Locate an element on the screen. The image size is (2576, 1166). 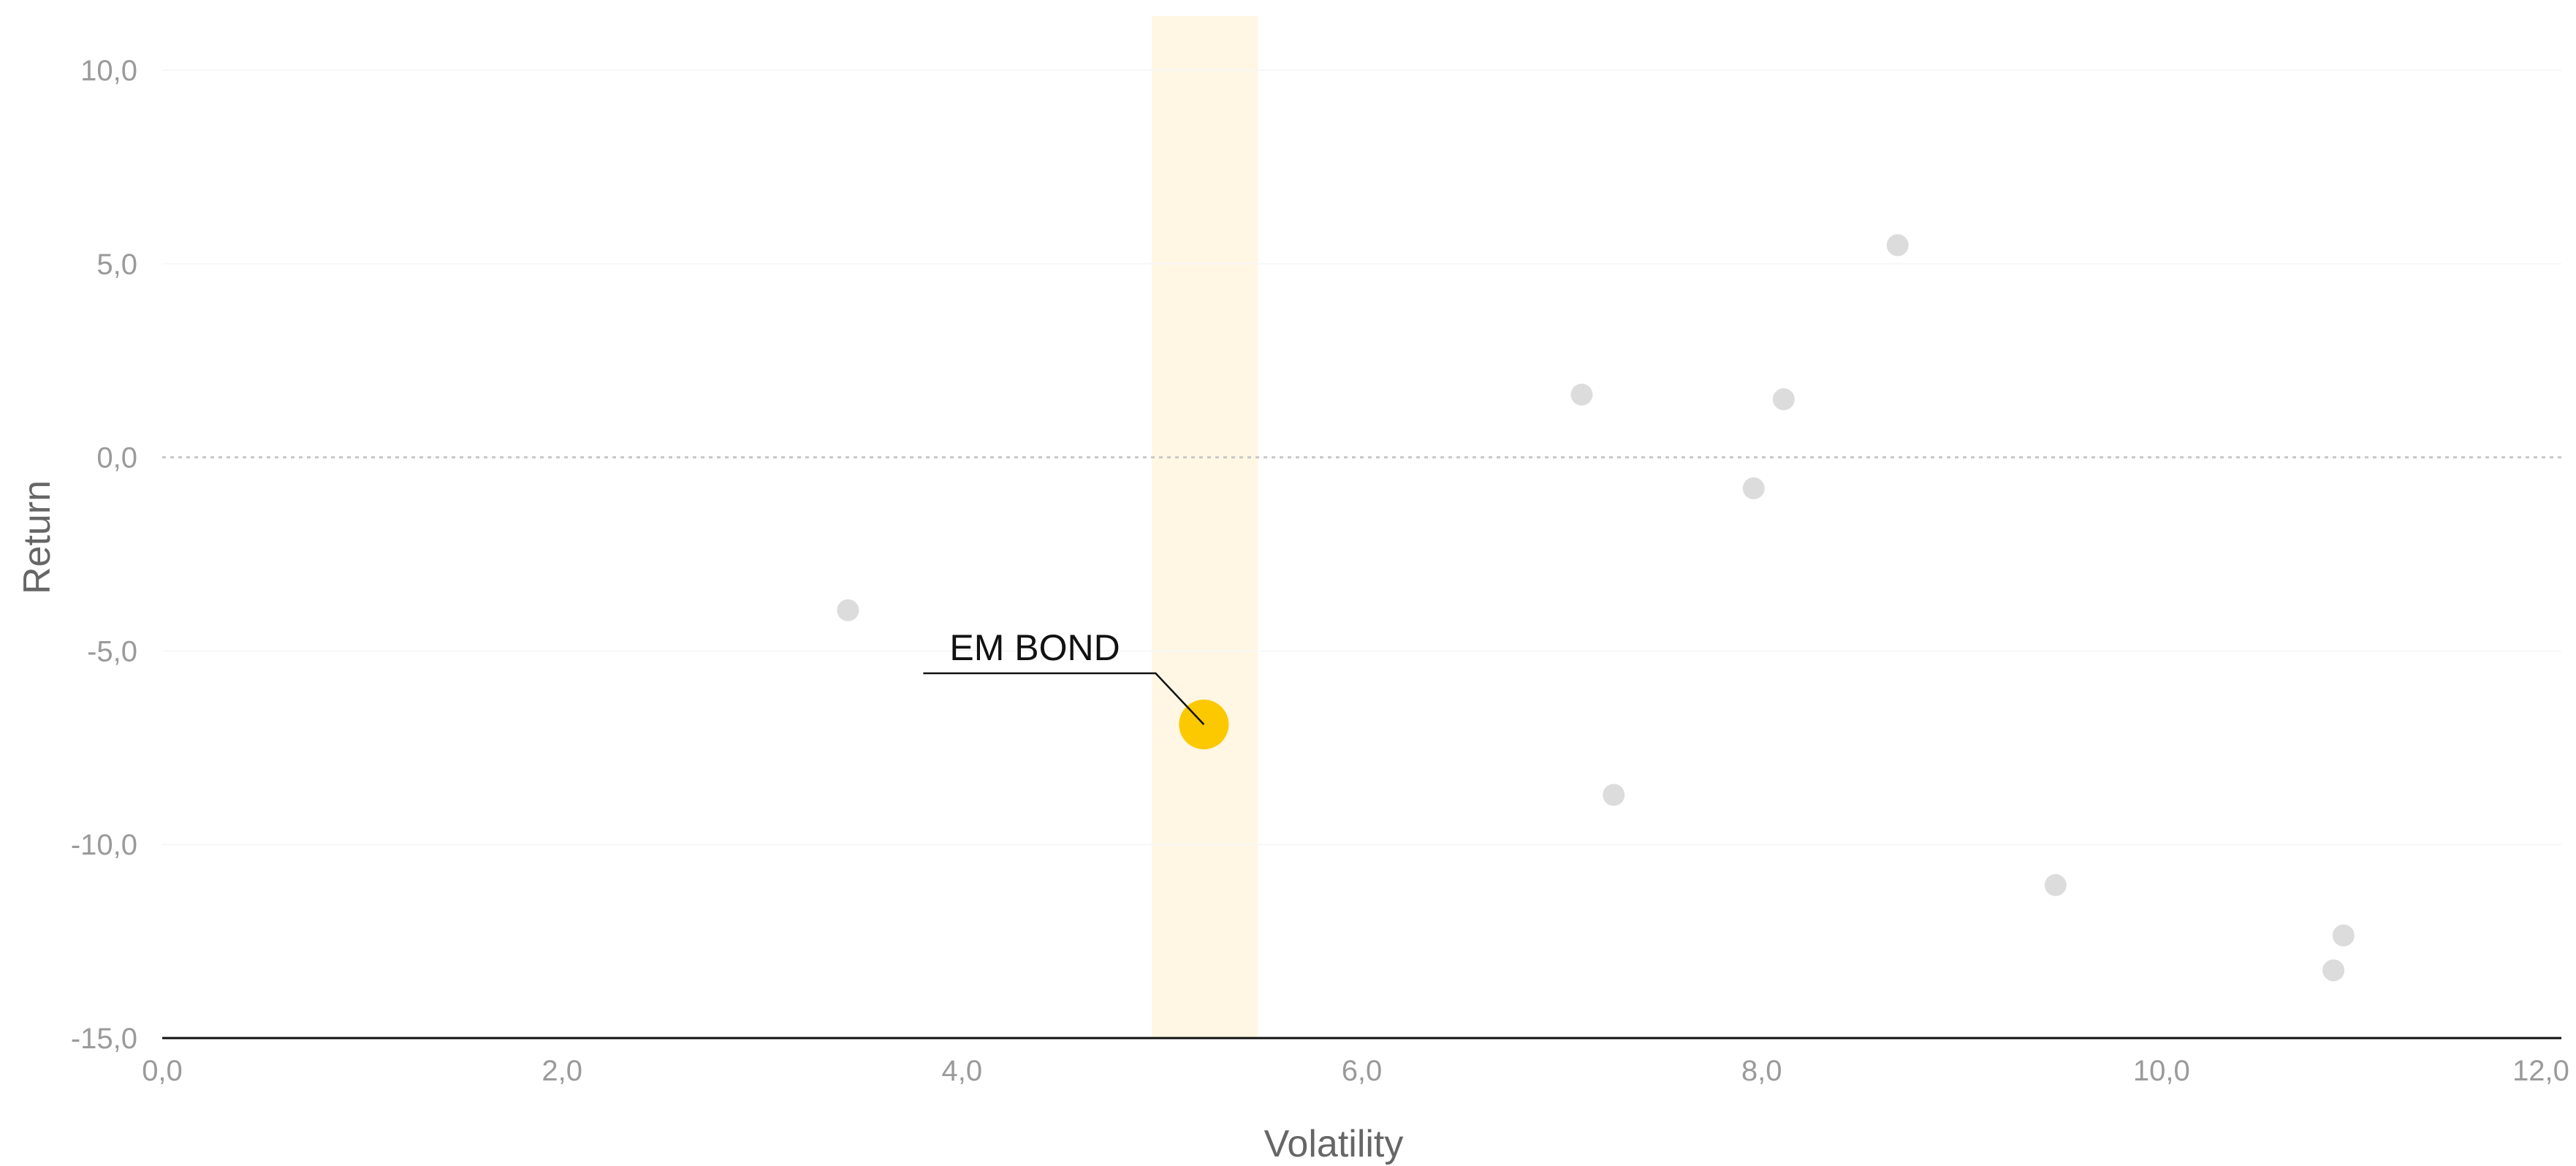
y-tick-label: -10,0 is located at coordinates (104, 845).